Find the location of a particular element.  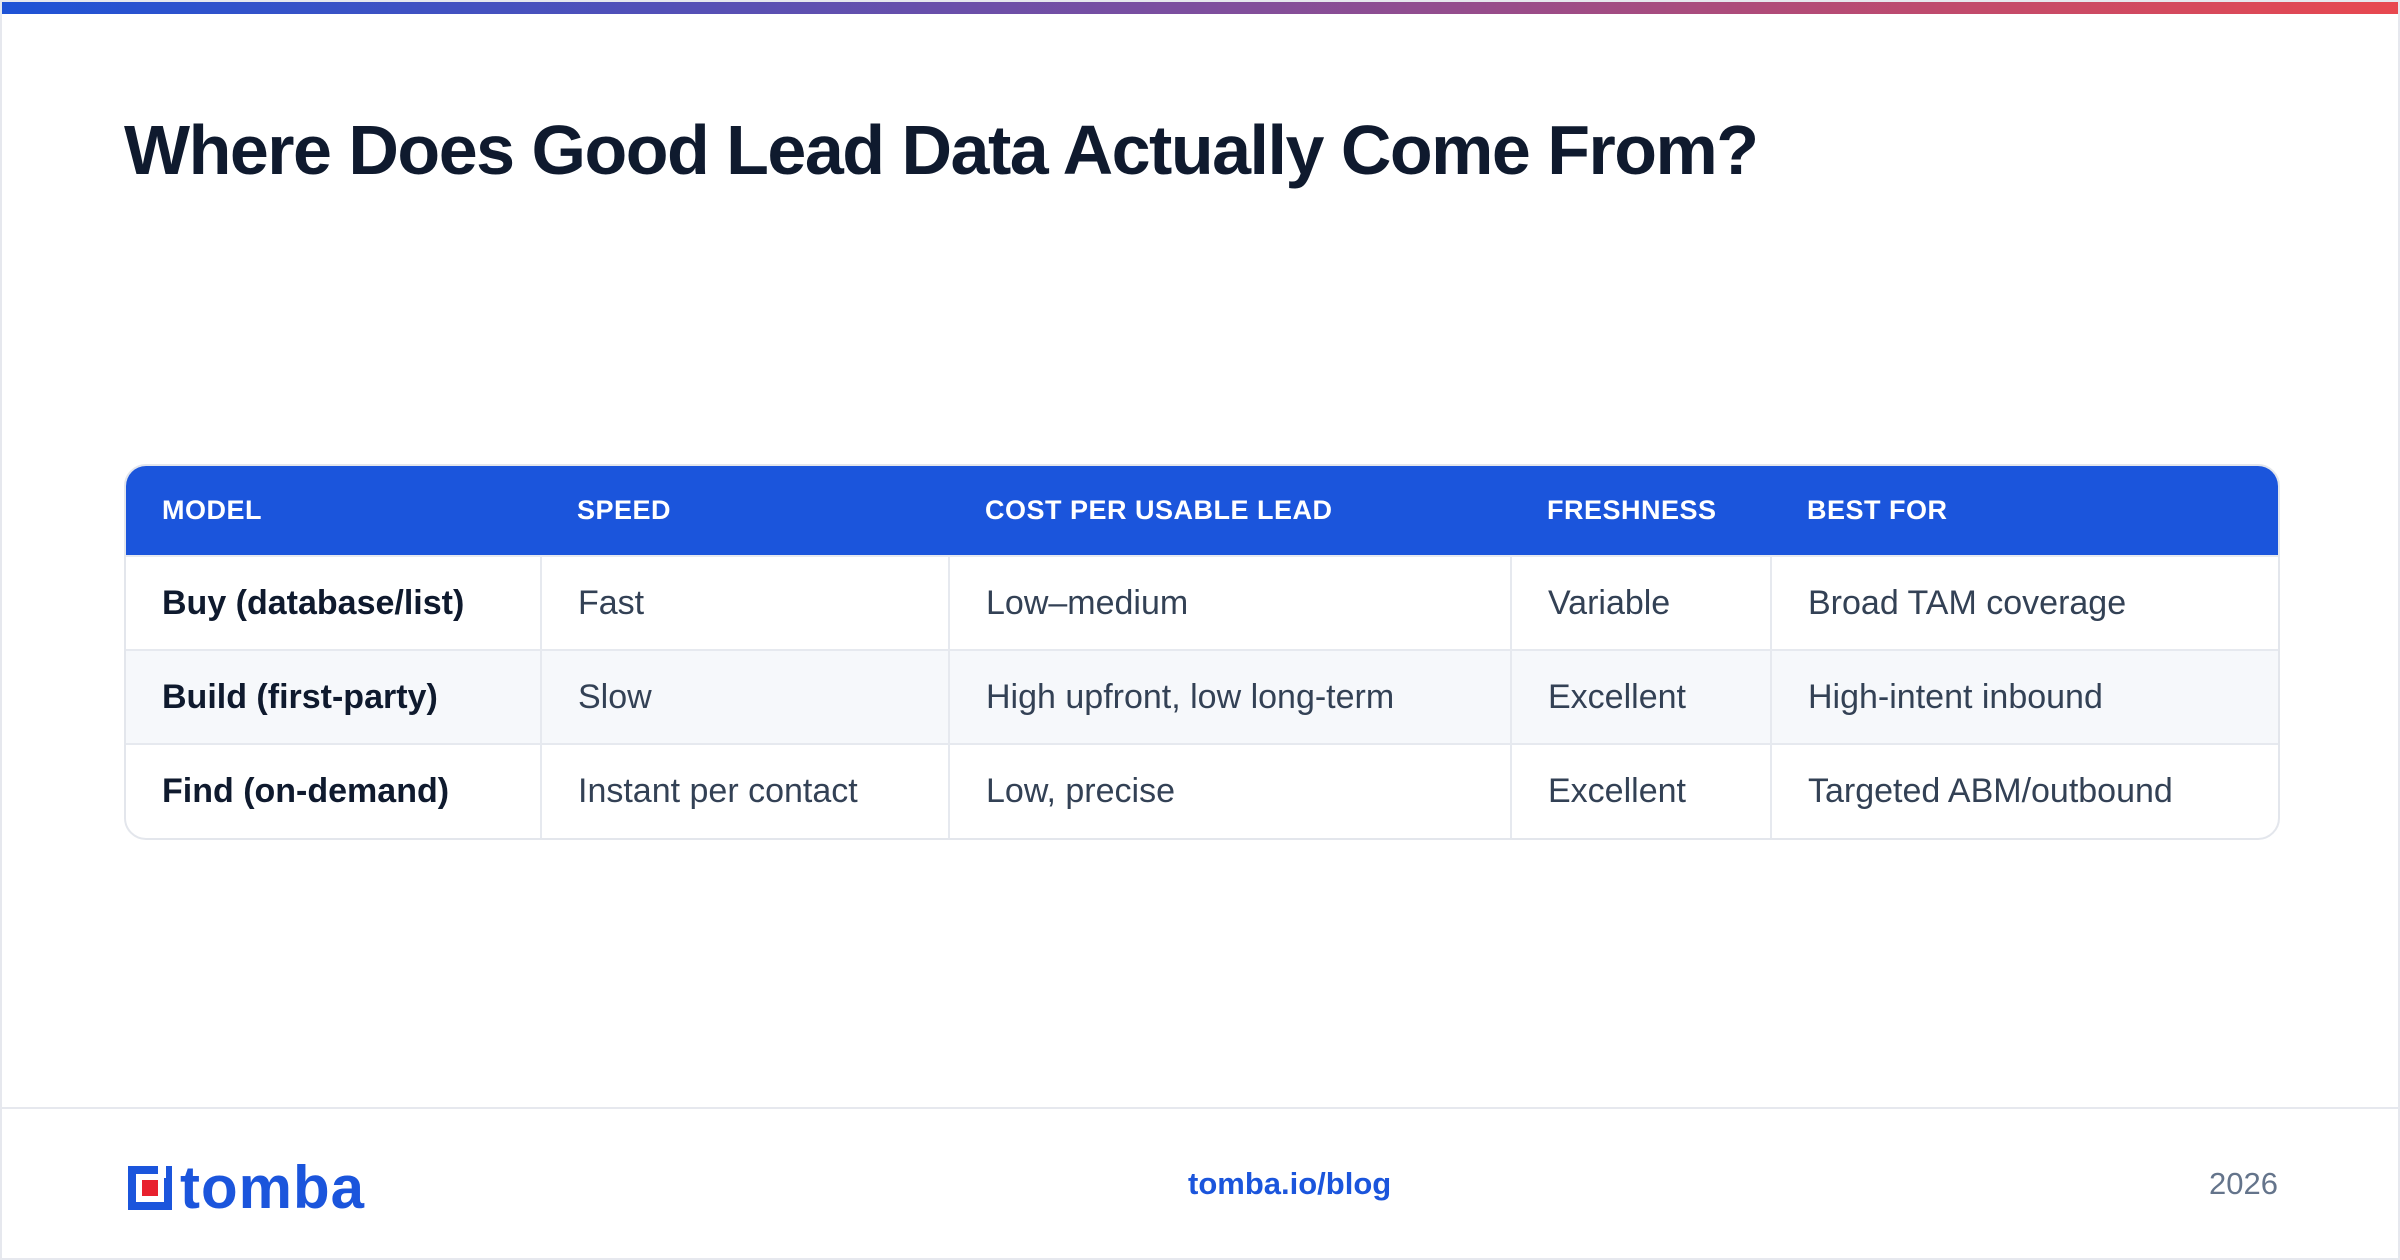

column-header-cost: COST PER USABLE LEAD is located at coordinates (1159, 510).